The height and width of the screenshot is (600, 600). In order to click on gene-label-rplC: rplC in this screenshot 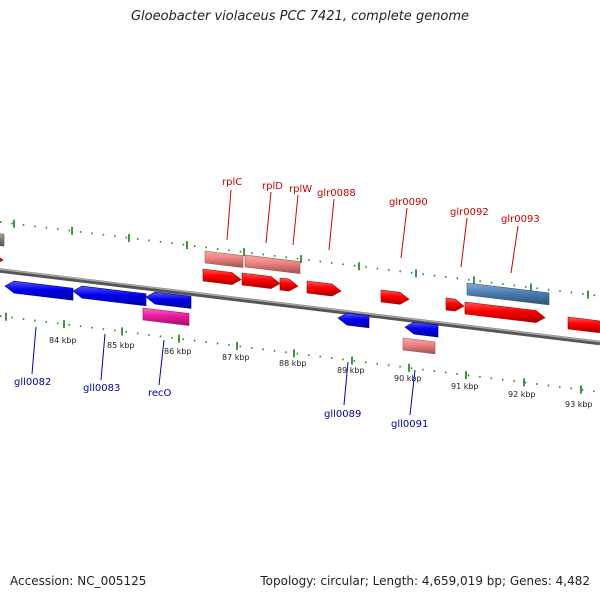, I will do `click(232, 182)`.